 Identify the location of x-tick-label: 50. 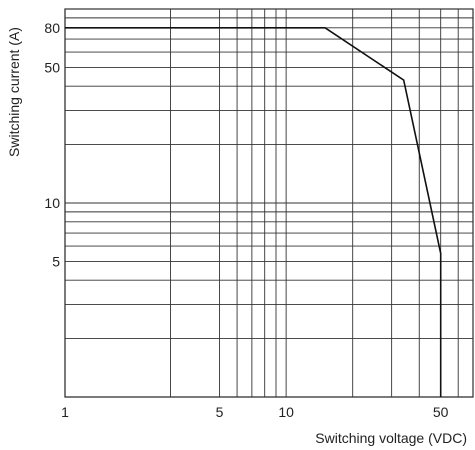
(441, 412).